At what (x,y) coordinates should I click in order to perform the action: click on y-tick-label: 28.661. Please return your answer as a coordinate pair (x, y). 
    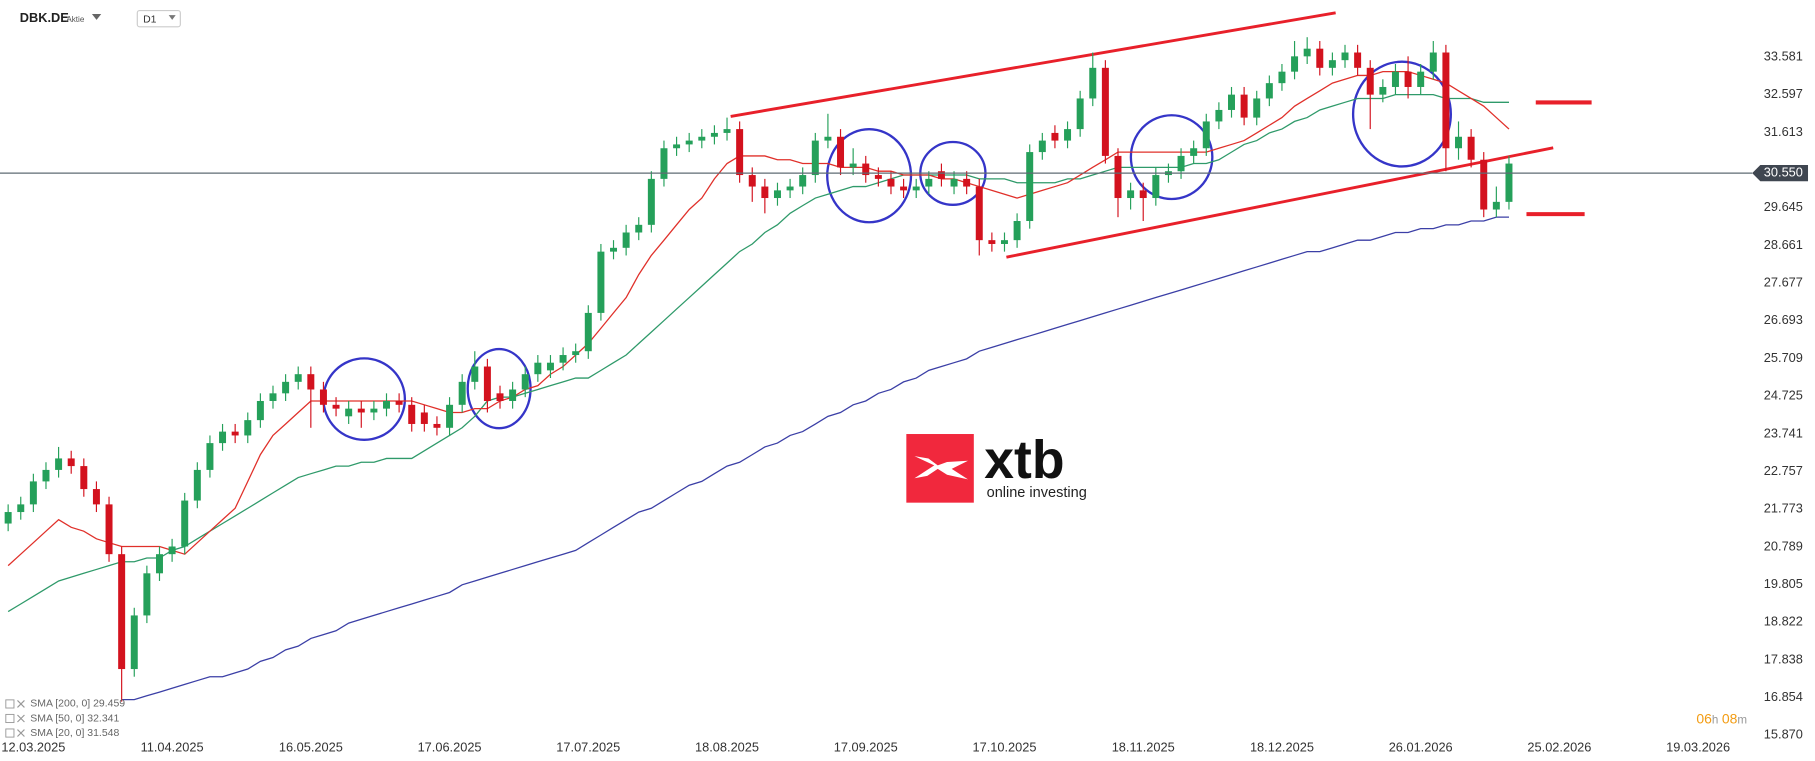
    Looking at the image, I should click on (1783, 244).